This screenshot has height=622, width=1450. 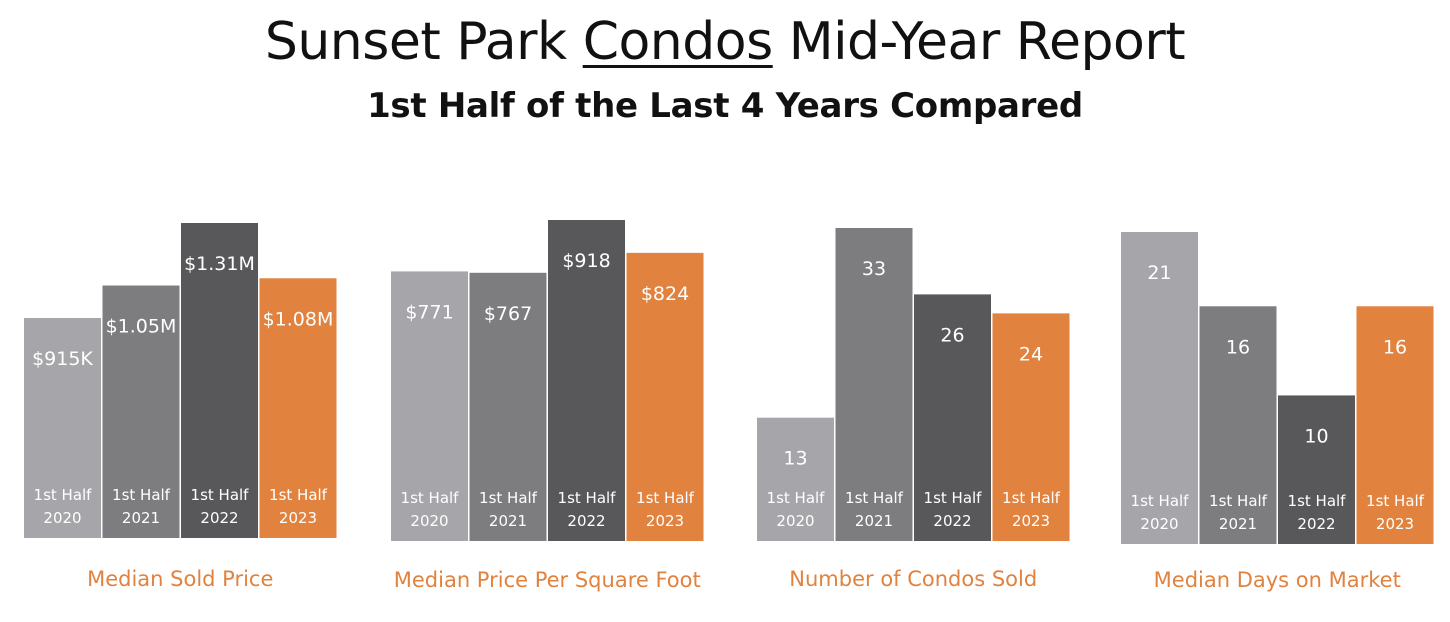 What do you see at coordinates (298, 319) in the screenshot?
I see `data-label: $1.08M` at bounding box center [298, 319].